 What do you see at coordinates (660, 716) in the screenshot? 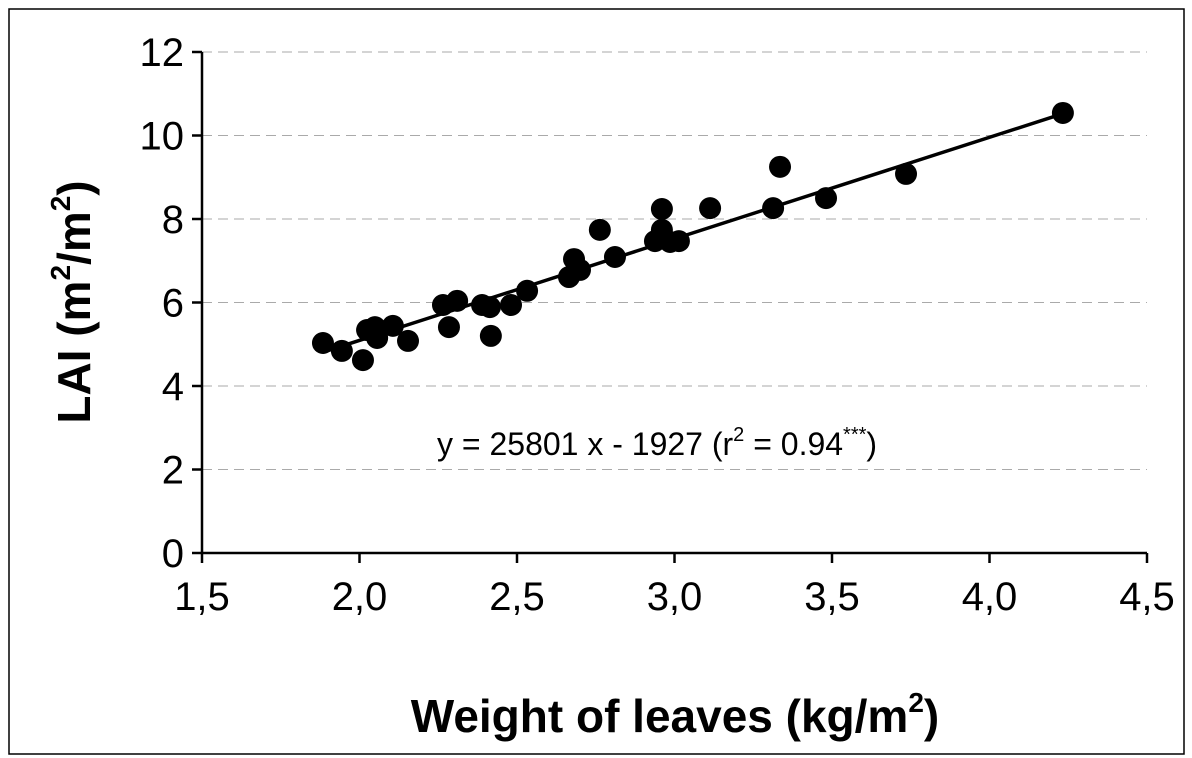
I see `x-title-text: Weight of leaves (kg/m` at bounding box center [660, 716].